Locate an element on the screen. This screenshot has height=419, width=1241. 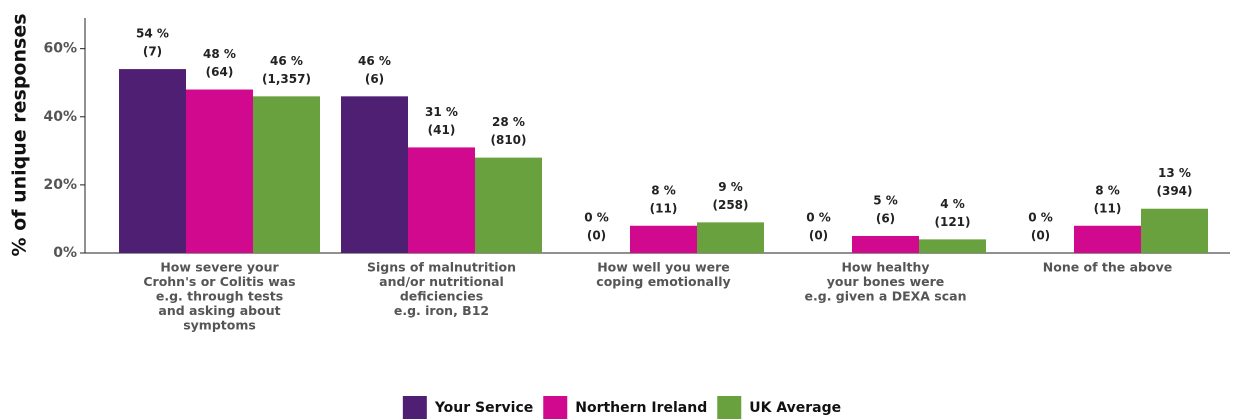
data-label: (64) is located at coordinates (220, 72).